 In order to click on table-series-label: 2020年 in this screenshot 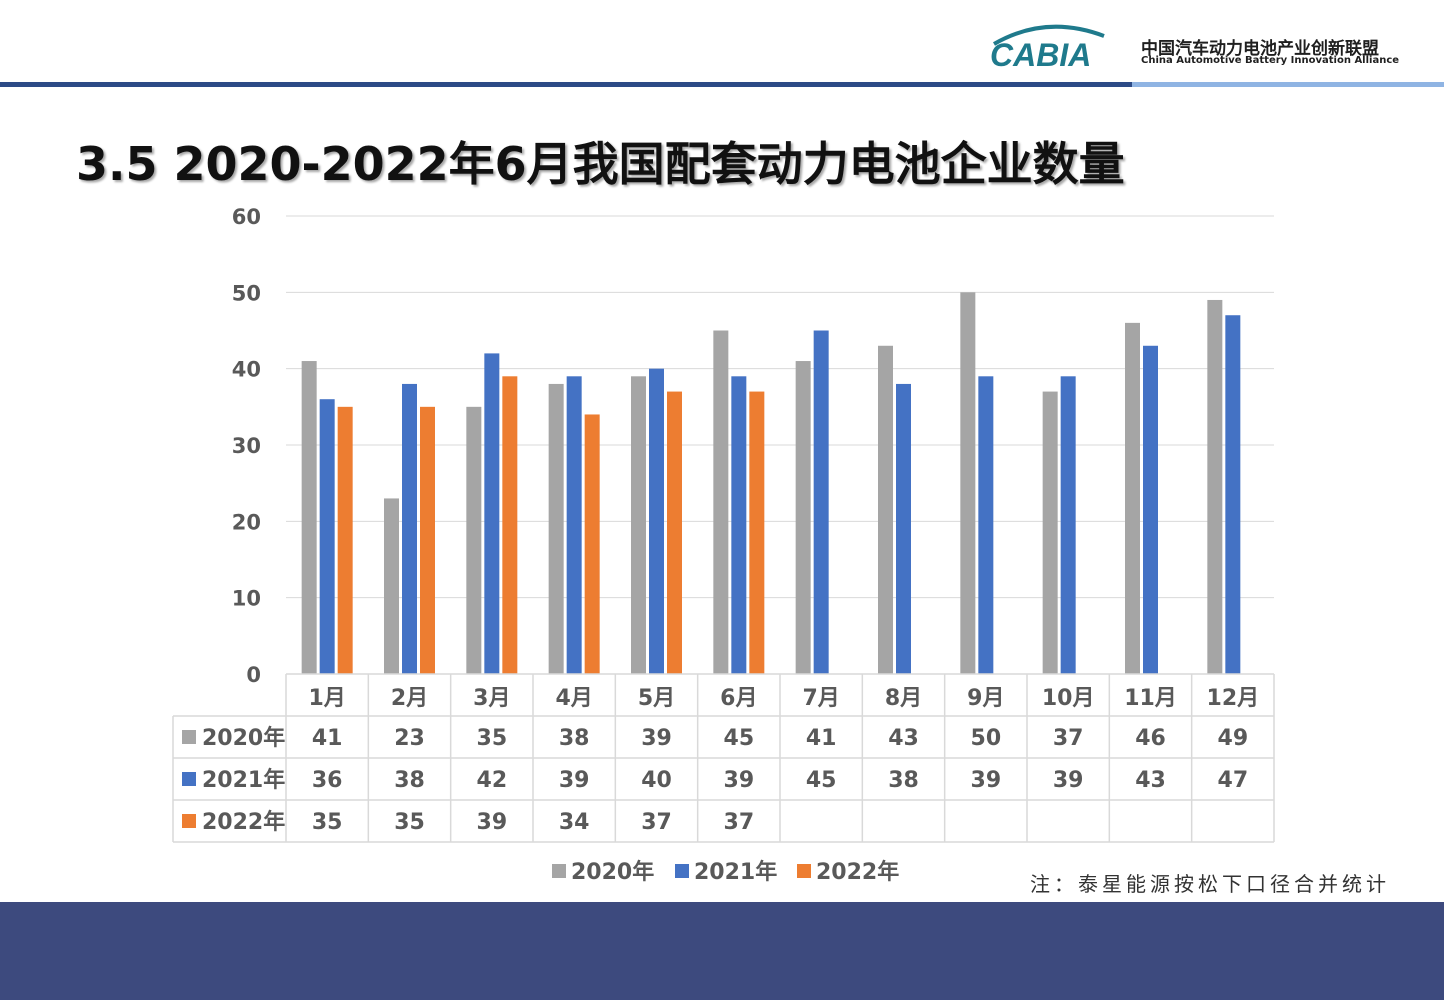, I will do `click(243, 738)`.